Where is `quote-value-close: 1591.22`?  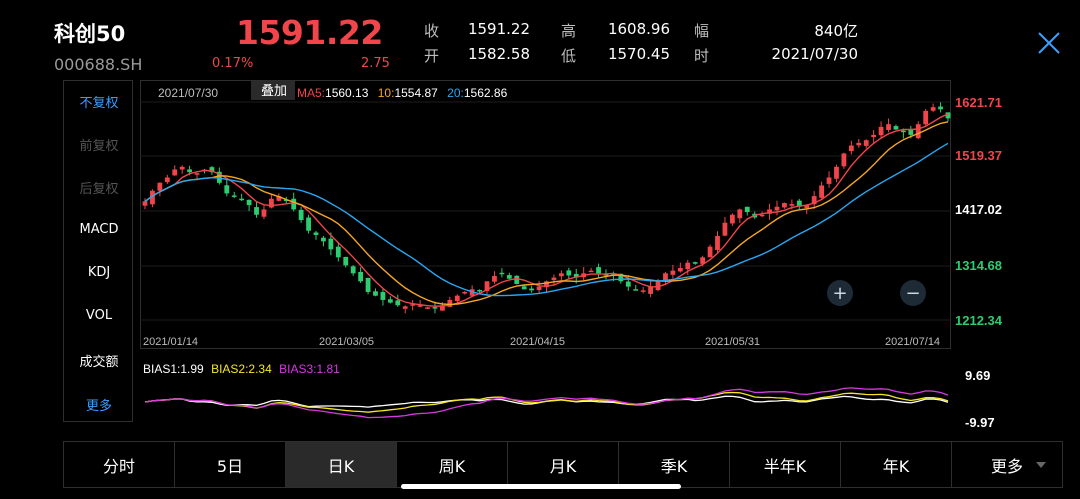 quote-value-close: 1591.22 is located at coordinates (498, 29).